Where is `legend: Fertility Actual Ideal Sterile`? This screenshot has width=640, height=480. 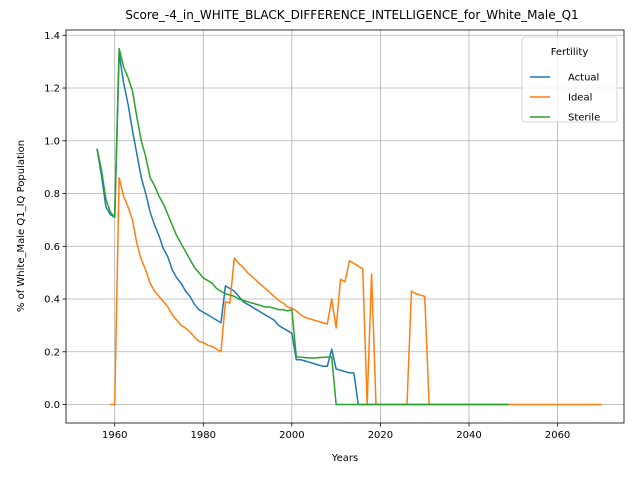 legend: Fertility Actual Ideal Sterile is located at coordinates (569, 80).